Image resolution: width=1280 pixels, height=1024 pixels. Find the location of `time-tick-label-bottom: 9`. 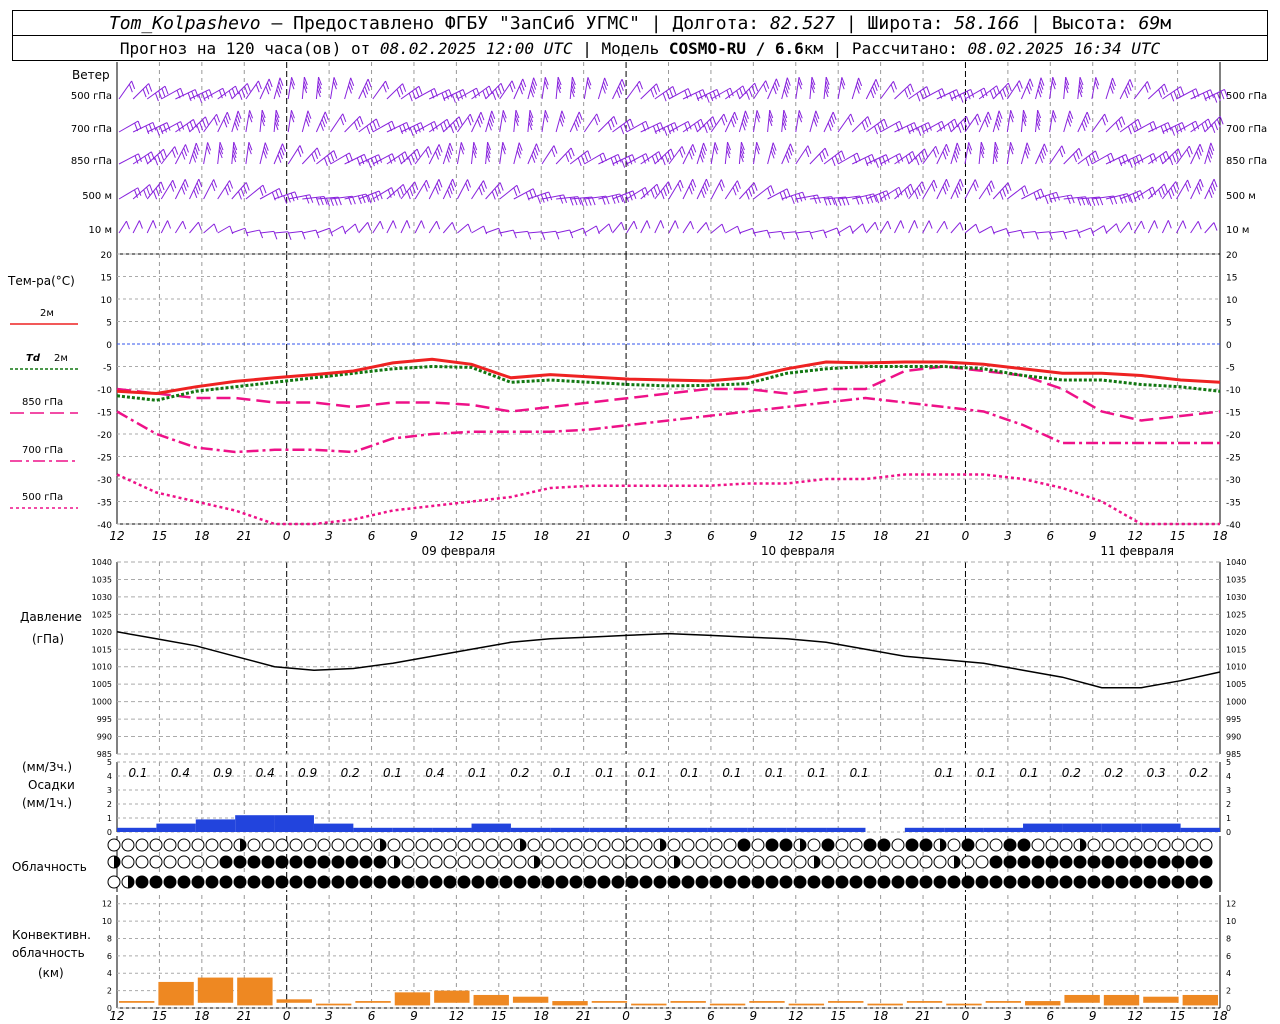

time-tick-label-bottom: 9 is located at coordinates (414, 1016).